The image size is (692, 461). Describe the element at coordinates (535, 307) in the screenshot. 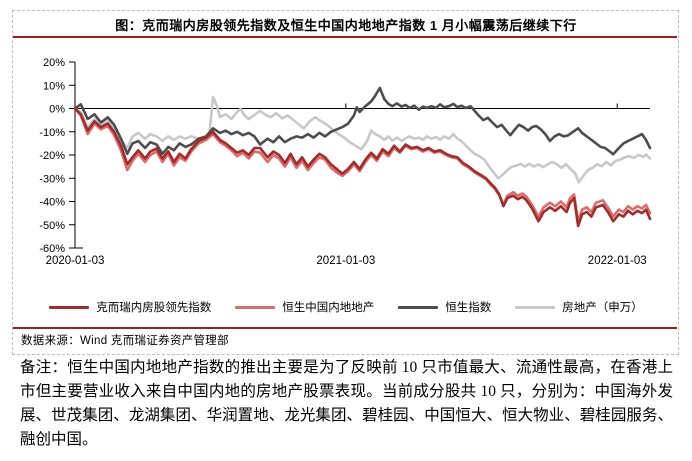

I see `line-swatch-light-gray` at that location.